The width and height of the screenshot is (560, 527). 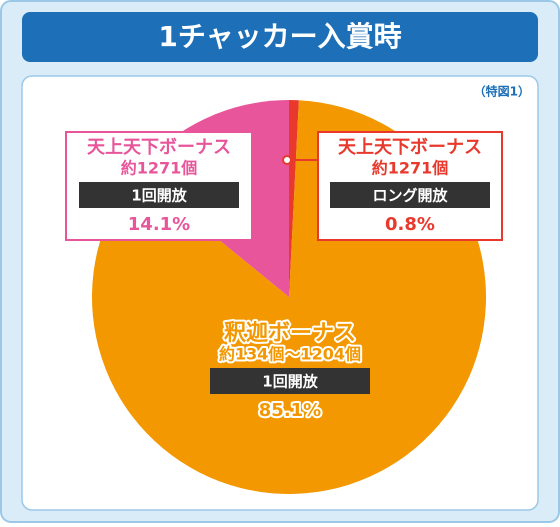 I want to click on slice-count: 約134個～1204個, so click(x=290, y=354).